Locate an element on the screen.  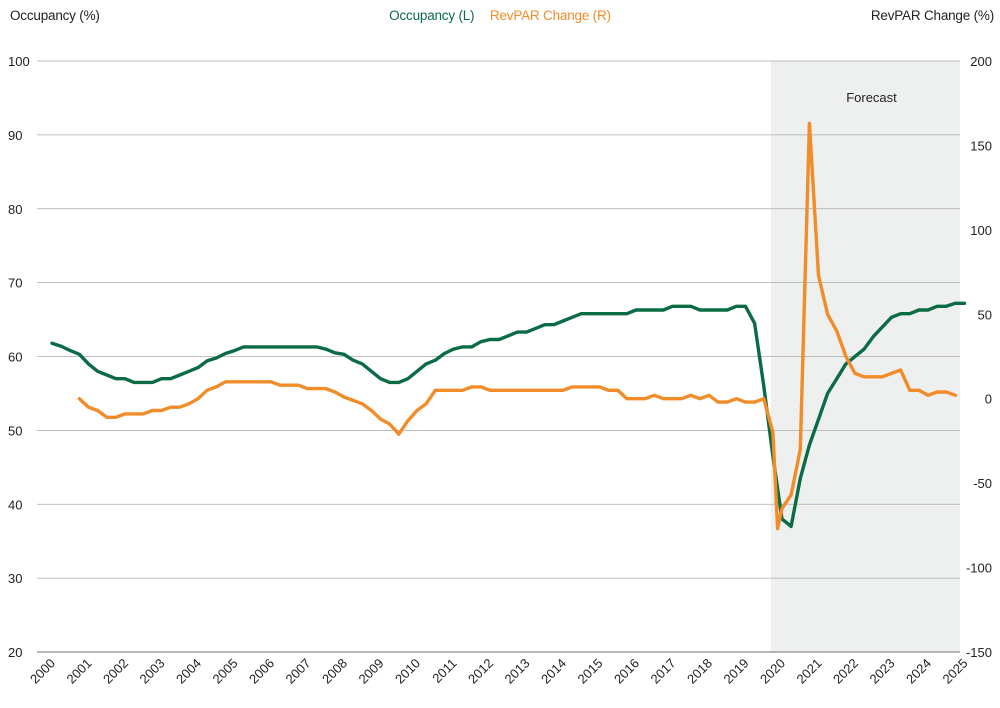
x-tick-label: 2001 is located at coordinates (79, 671).